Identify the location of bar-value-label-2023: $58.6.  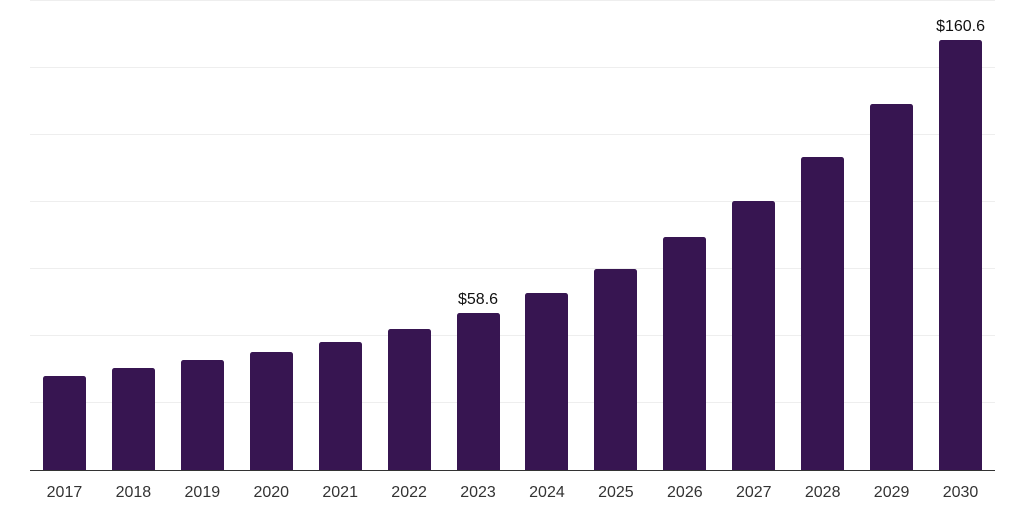
(478, 299).